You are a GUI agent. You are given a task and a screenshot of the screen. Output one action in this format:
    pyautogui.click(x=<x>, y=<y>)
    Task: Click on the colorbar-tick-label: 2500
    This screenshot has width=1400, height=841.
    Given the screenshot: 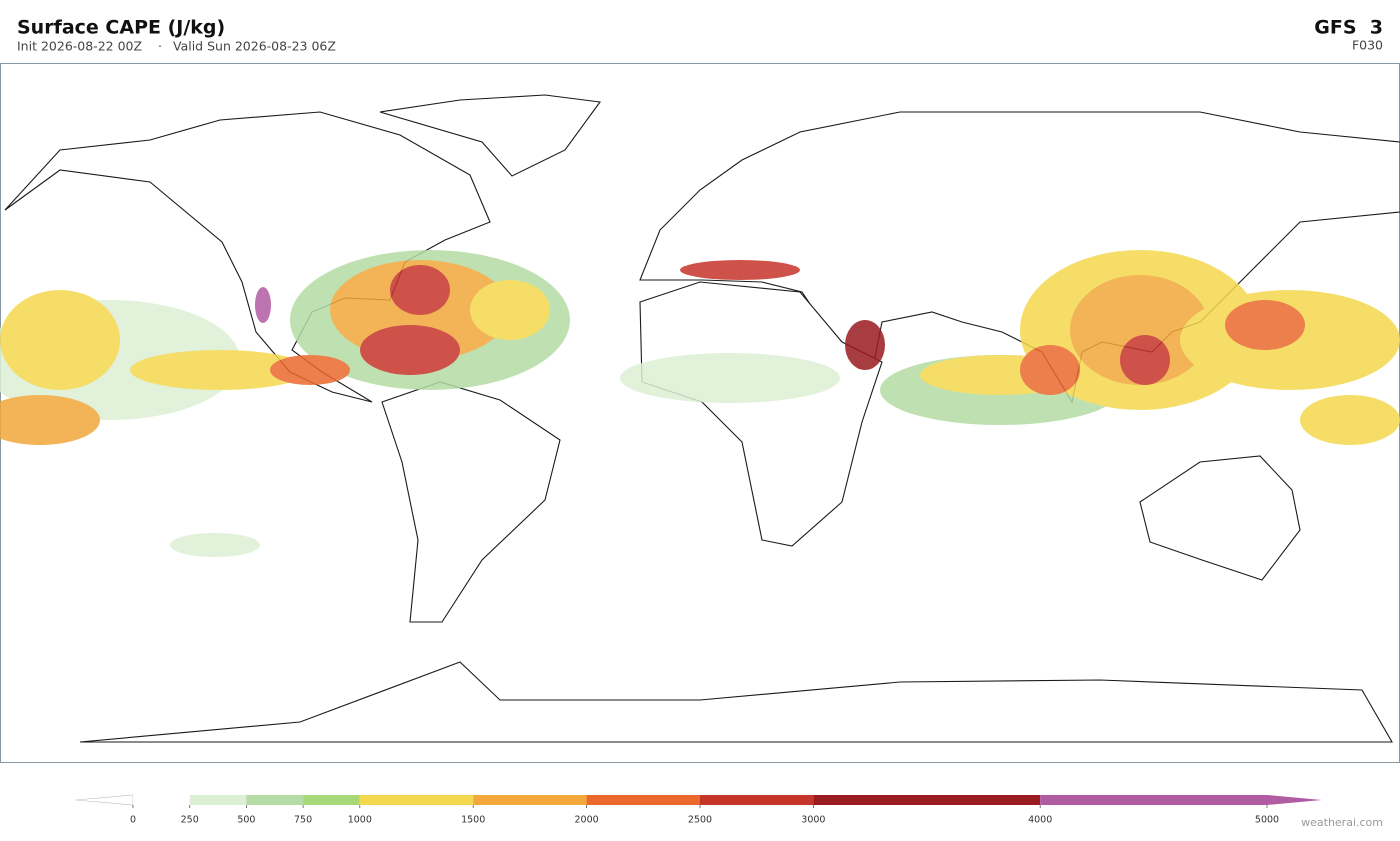 What is the action you would take?
    pyautogui.click(x=700, y=820)
    